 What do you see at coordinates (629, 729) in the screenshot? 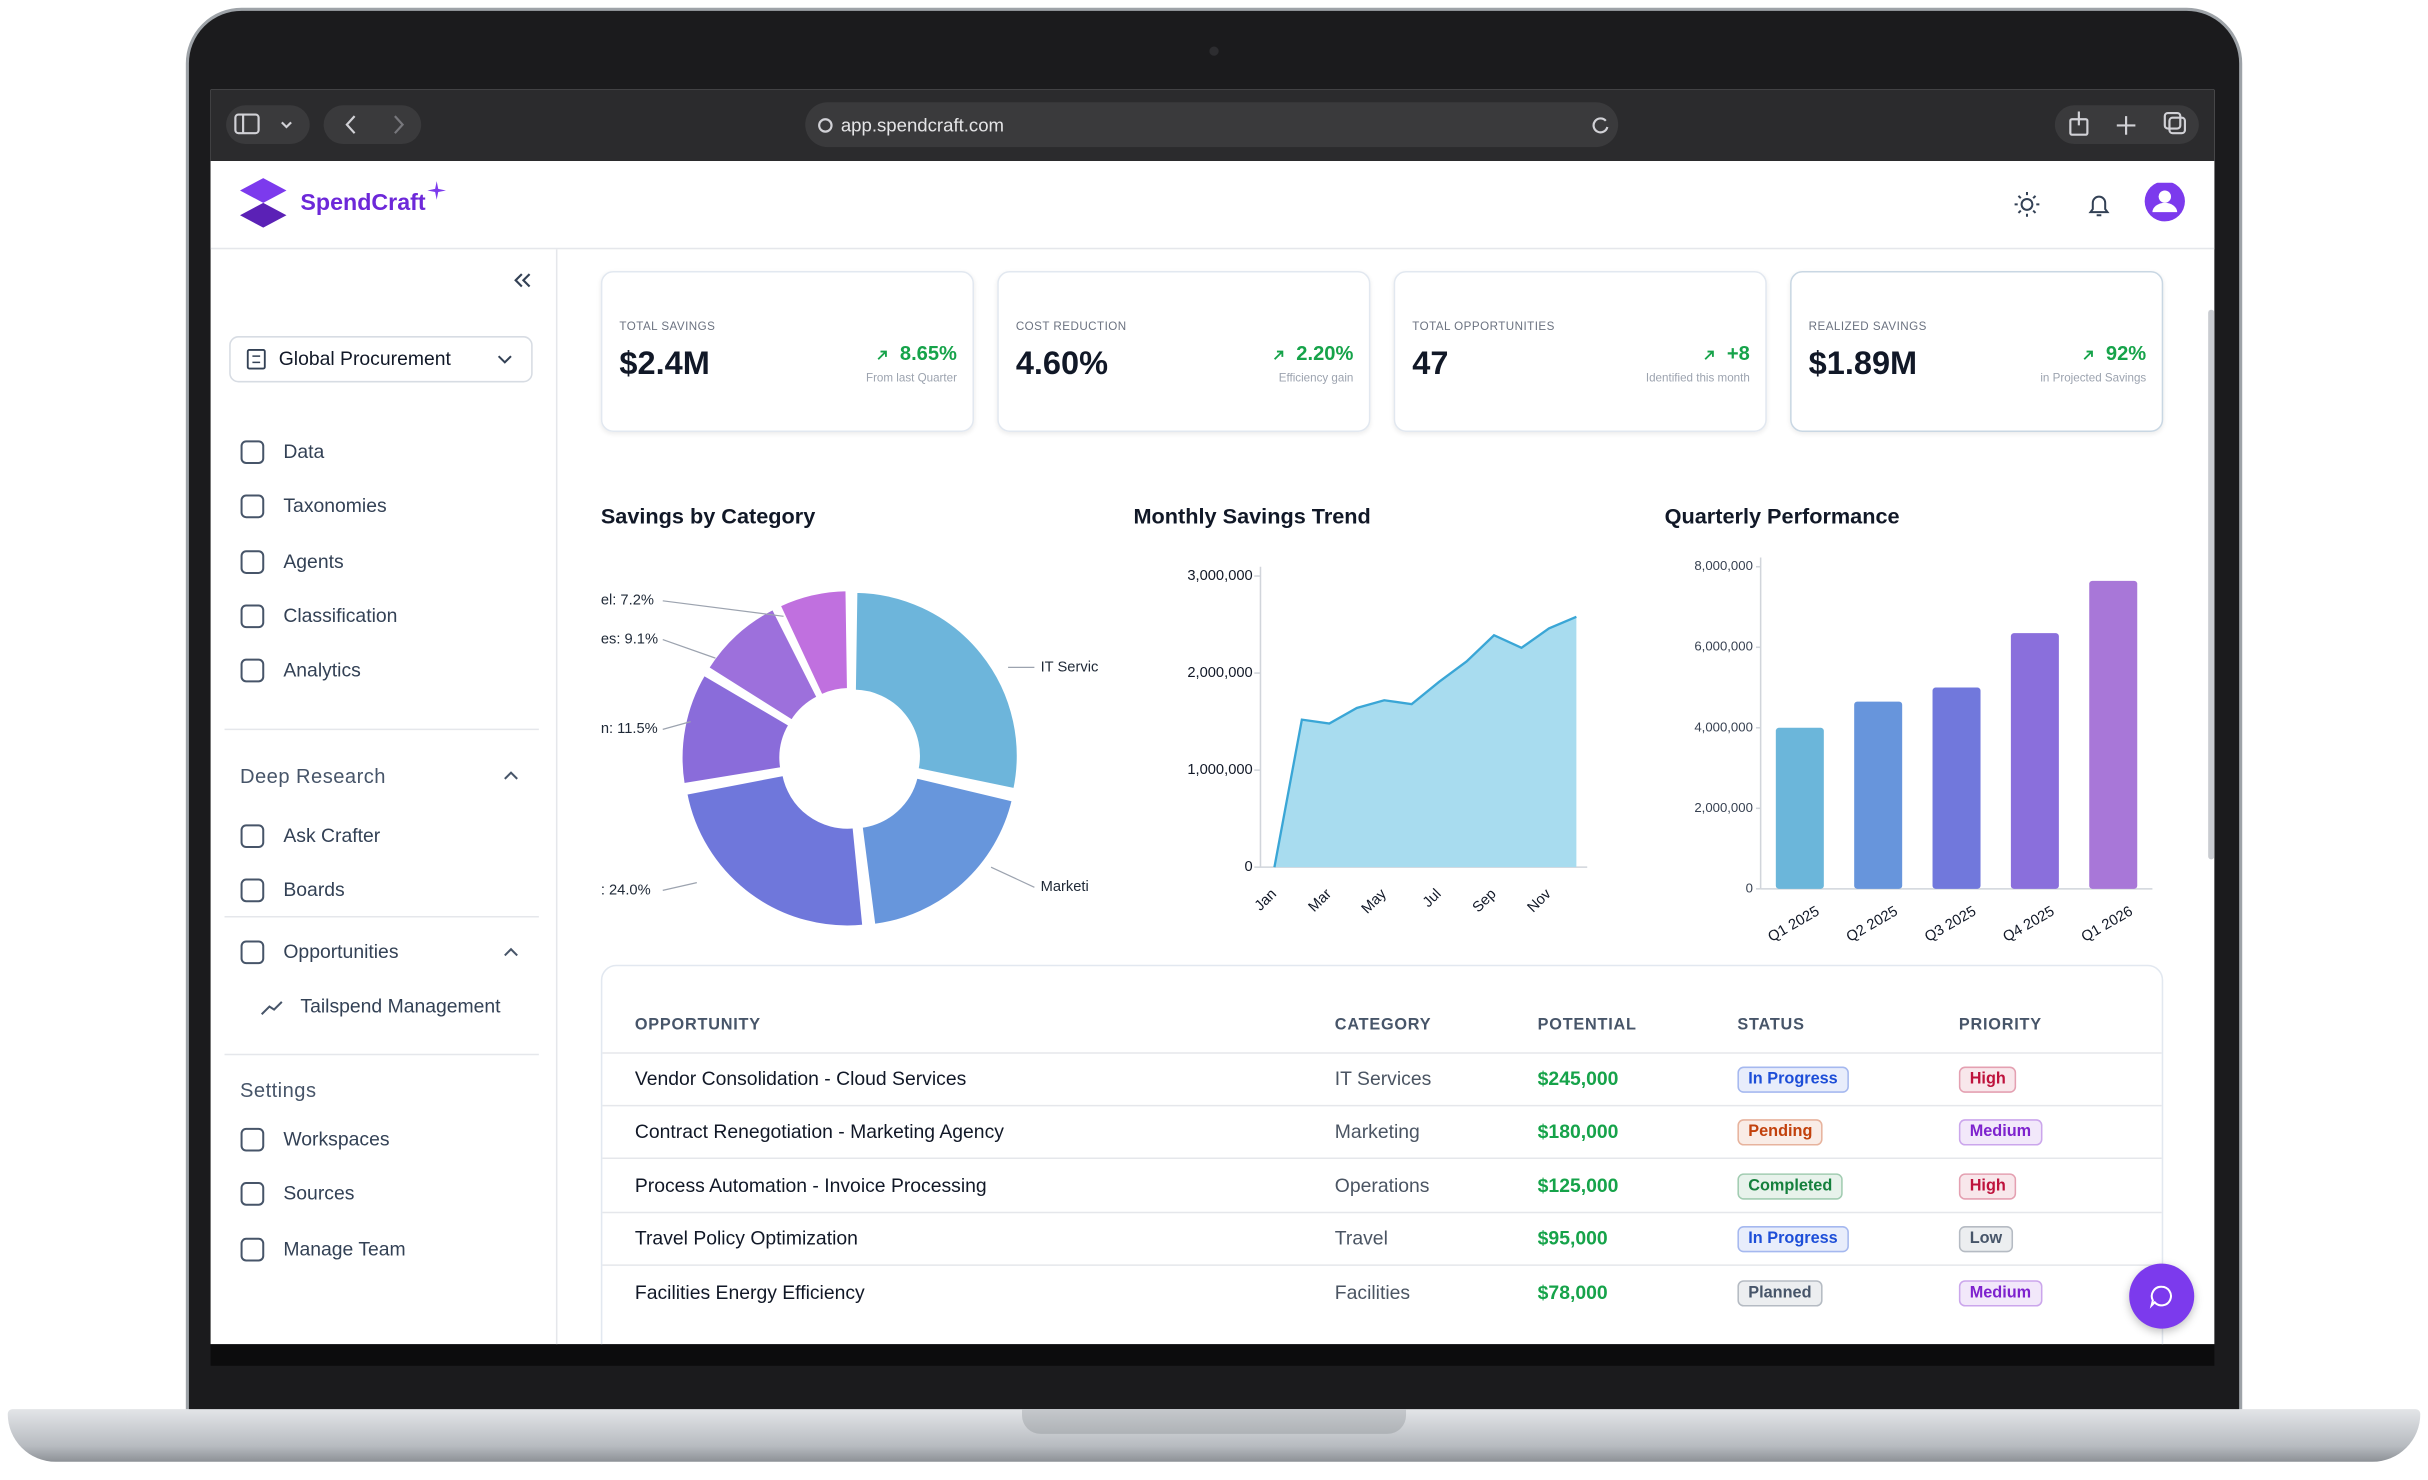
I see `slice-label: n: 11.5%` at bounding box center [629, 729].